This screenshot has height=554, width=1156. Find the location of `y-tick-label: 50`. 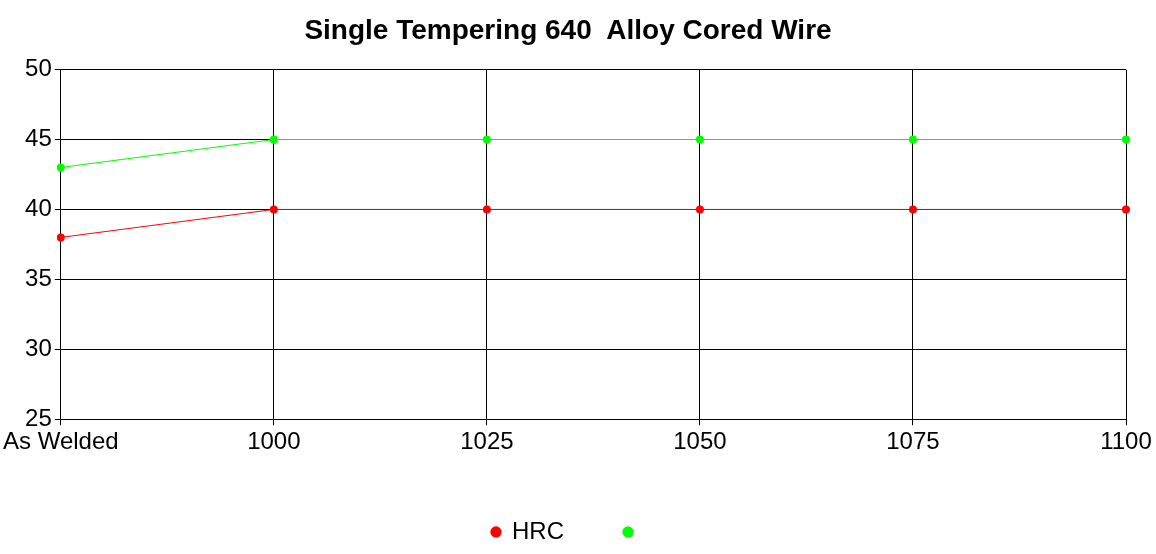

y-tick-label: 50 is located at coordinates (38, 68).